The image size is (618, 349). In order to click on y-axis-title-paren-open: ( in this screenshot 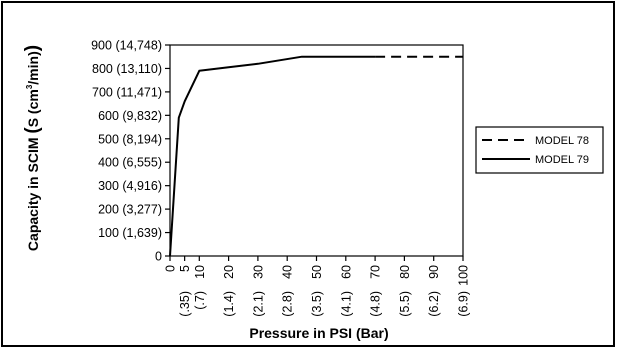, I will do `click(32, 130)`.